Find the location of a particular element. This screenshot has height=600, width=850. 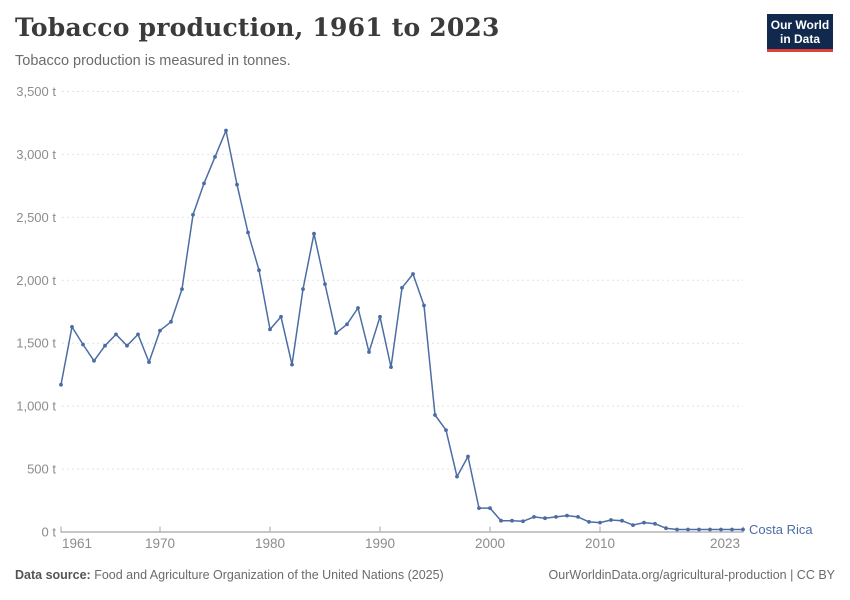

x-tick-label: 2010 is located at coordinates (600, 543).